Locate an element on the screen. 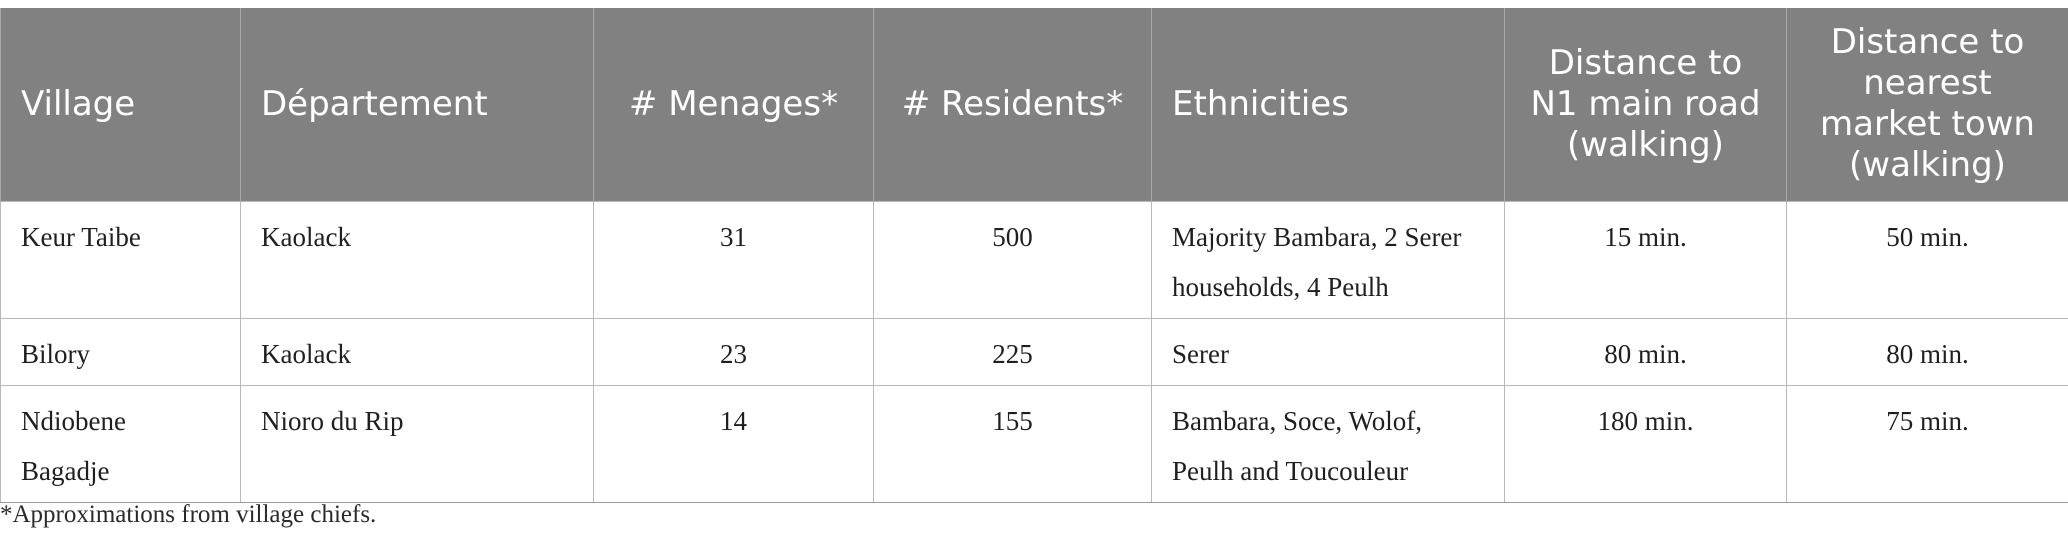 The height and width of the screenshot is (545, 2068). cell-residents: 500 is located at coordinates (1012, 259).